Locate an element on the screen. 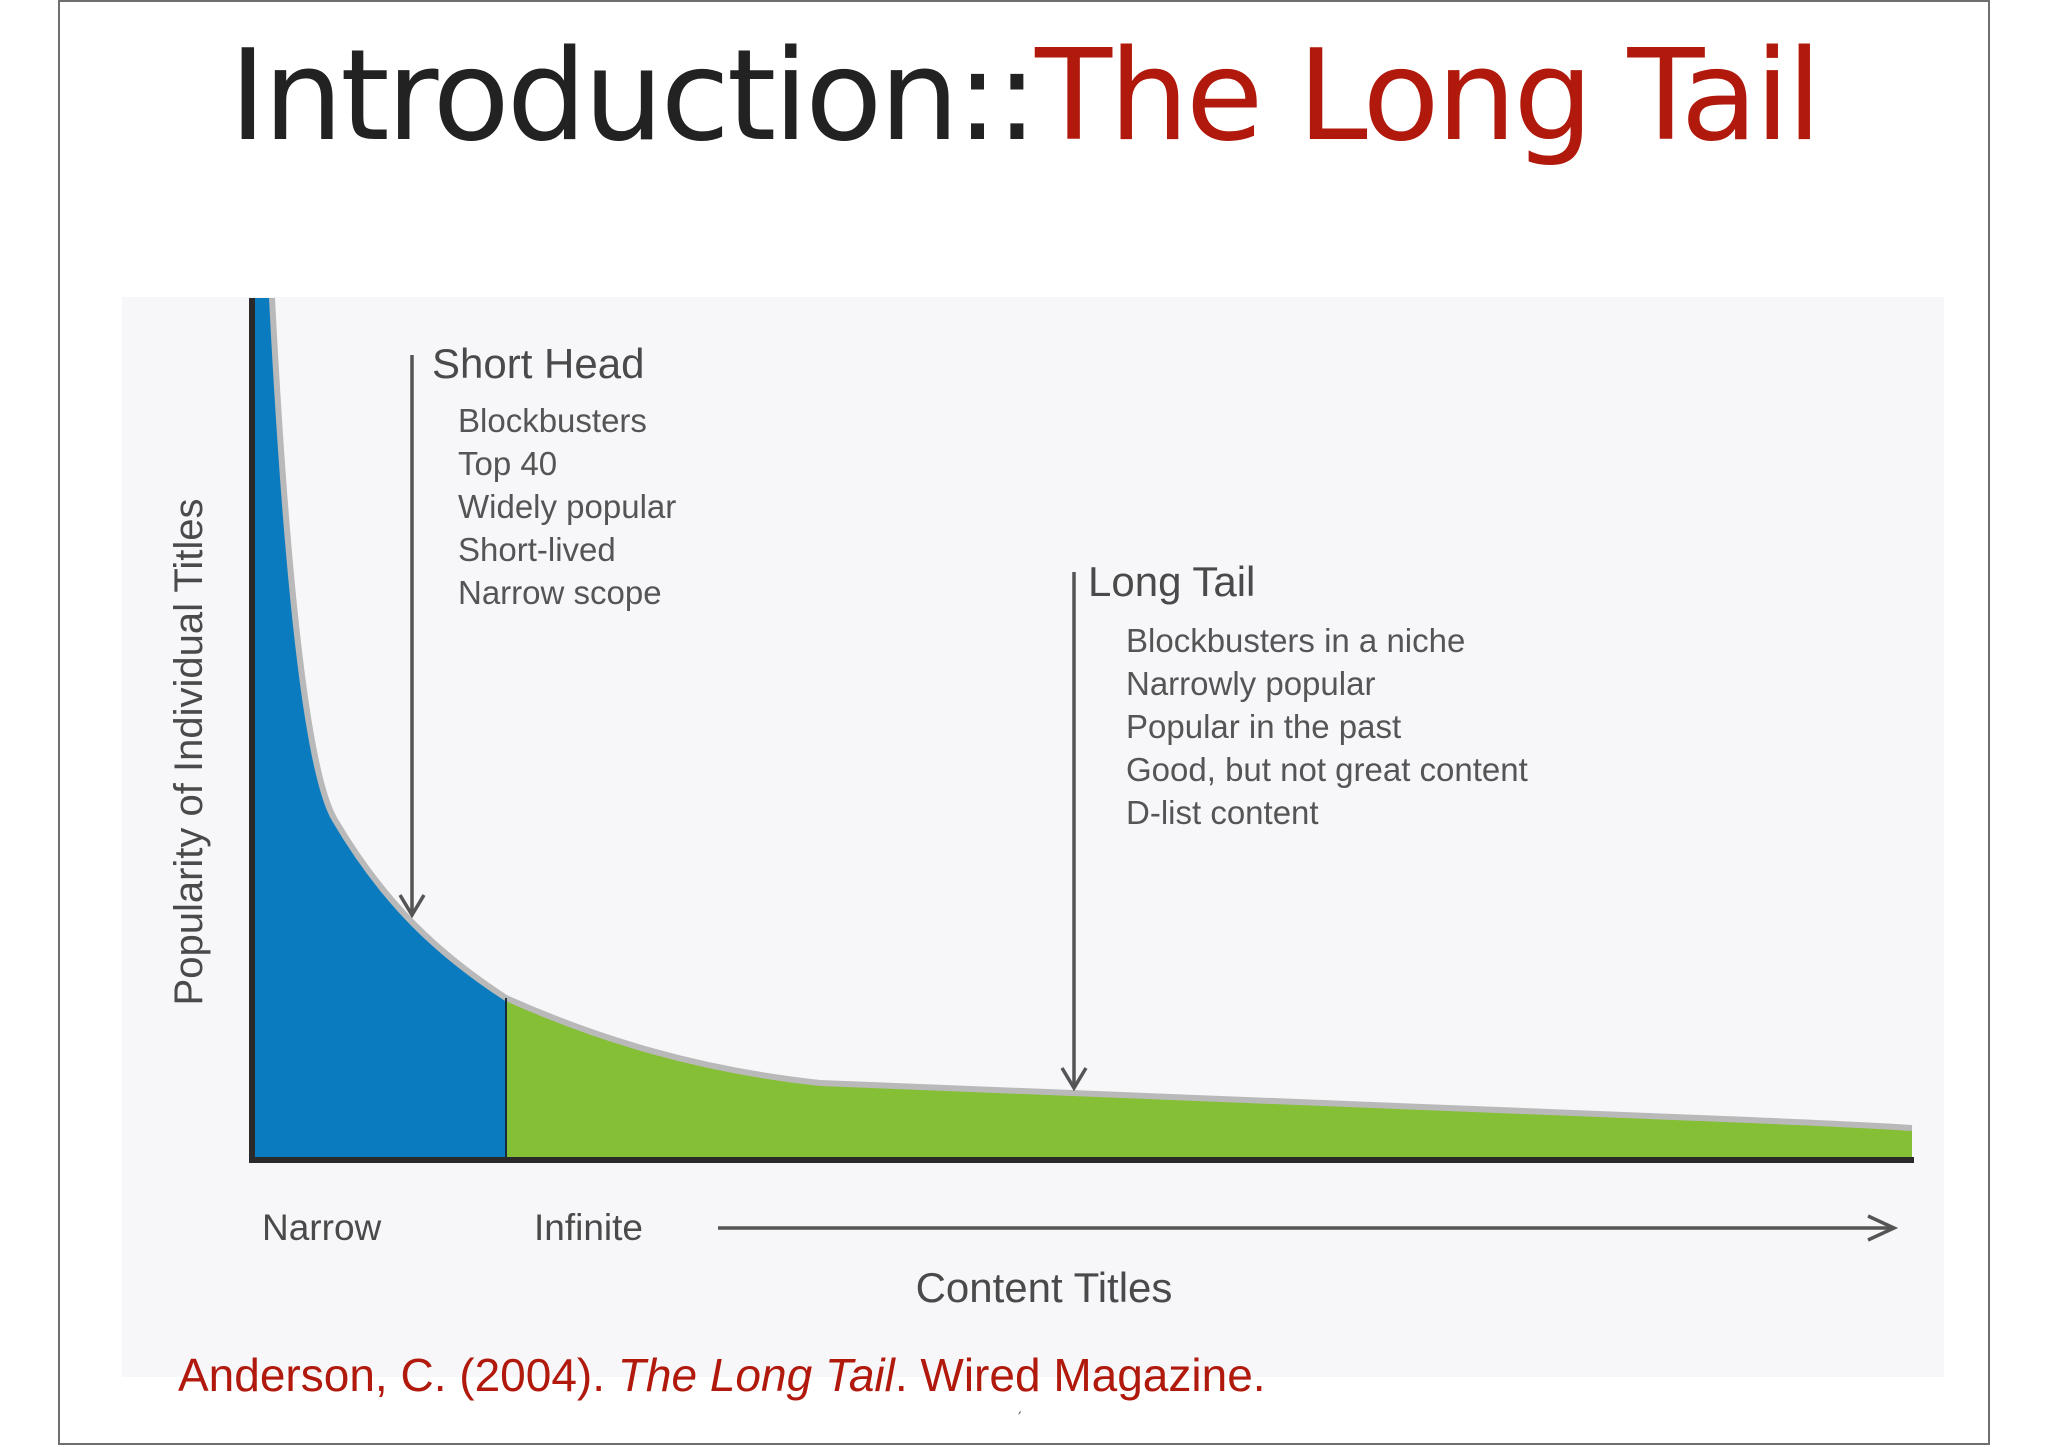  long-tail-item: Popular in the past is located at coordinates (1263, 726).